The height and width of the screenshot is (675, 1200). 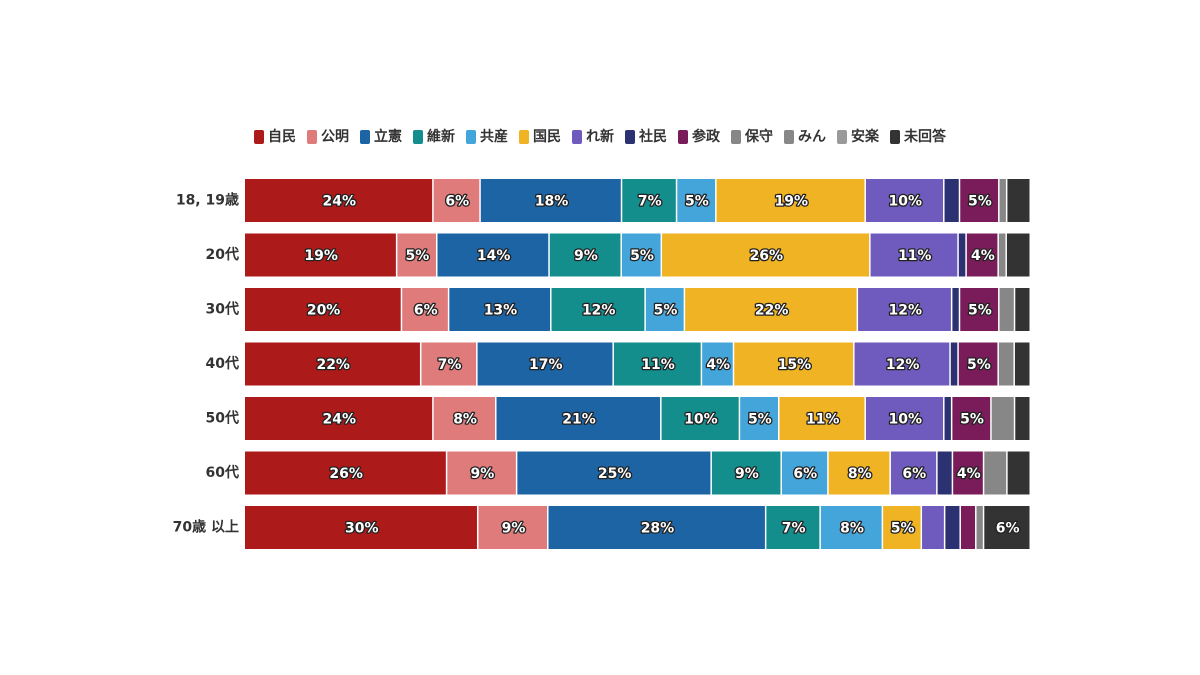 I want to click on data-label: 18%, so click(x=552, y=202).